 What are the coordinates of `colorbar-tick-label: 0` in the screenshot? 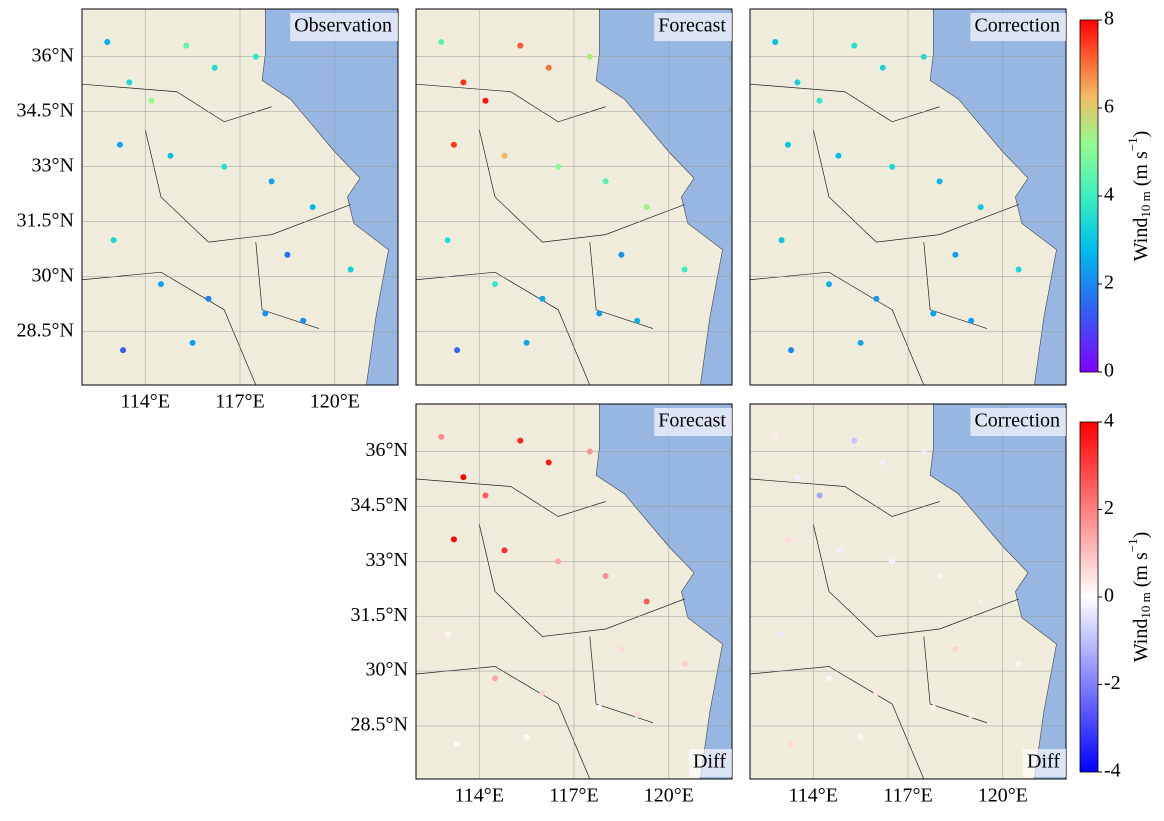 It's located at (1109, 596).